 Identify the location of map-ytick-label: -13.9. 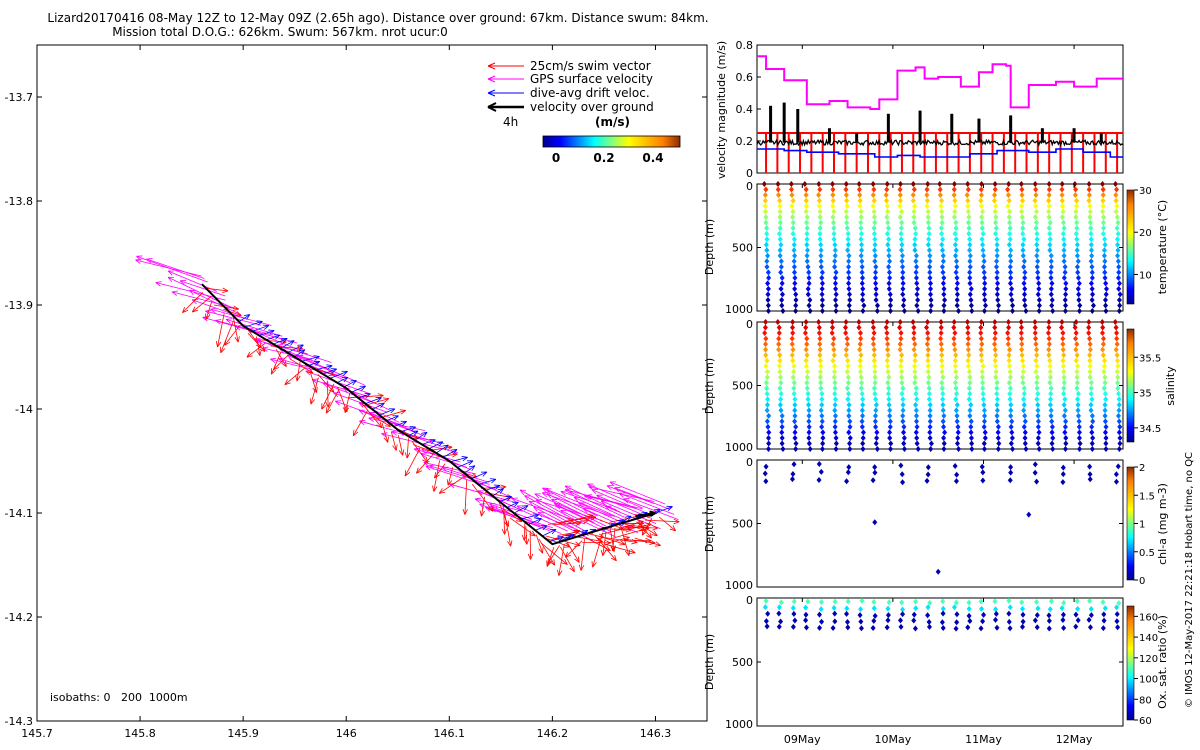
(19, 305).